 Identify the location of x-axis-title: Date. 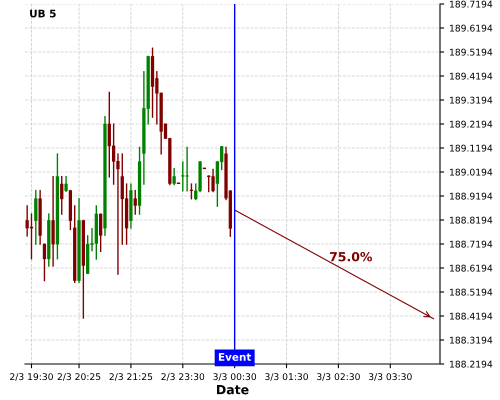
(233, 389).